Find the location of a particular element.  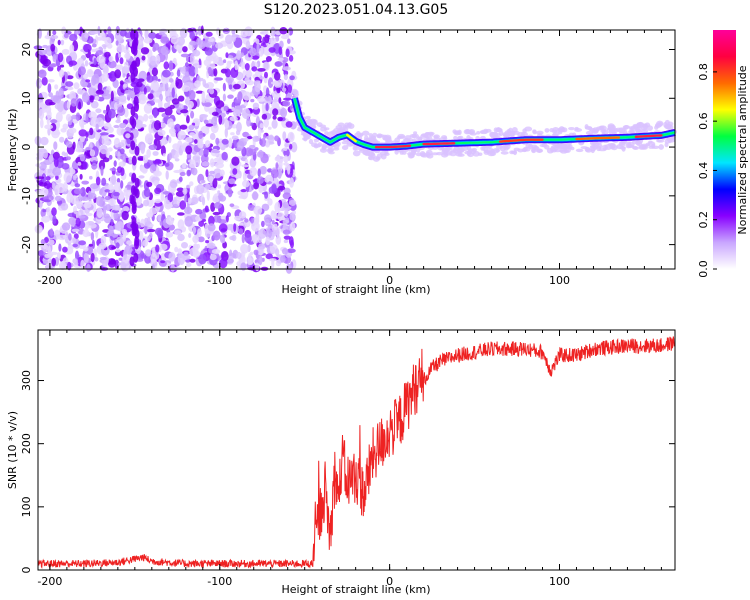

ridge-peak-segment is located at coordinates (439, 144).